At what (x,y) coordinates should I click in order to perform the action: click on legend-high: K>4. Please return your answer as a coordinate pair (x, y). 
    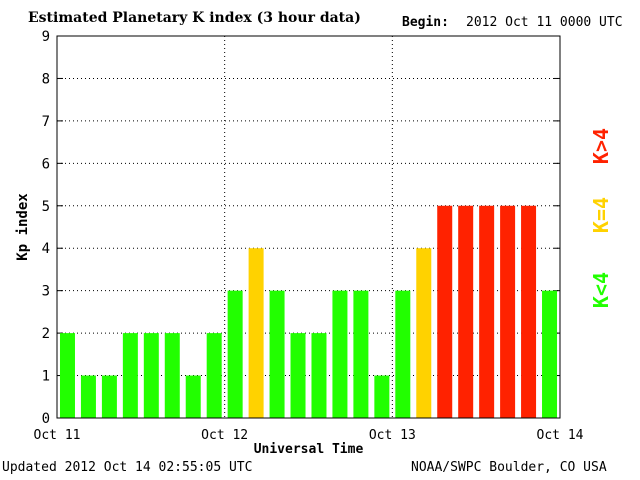
    Looking at the image, I should click on (601, 146).